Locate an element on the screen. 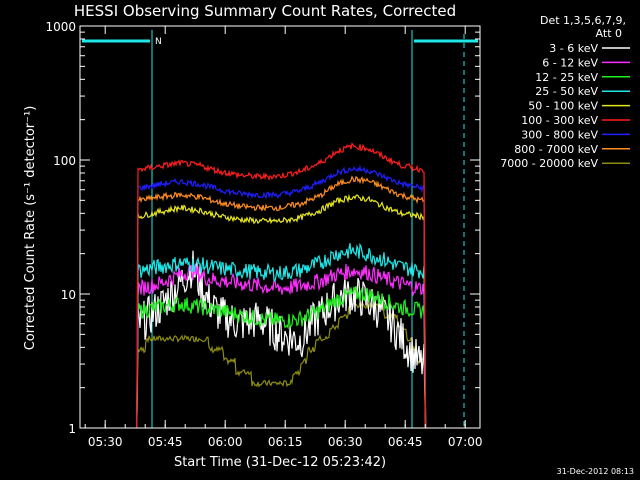  legend-label: 3 - 6 keV is located at coordinates (573, 48).